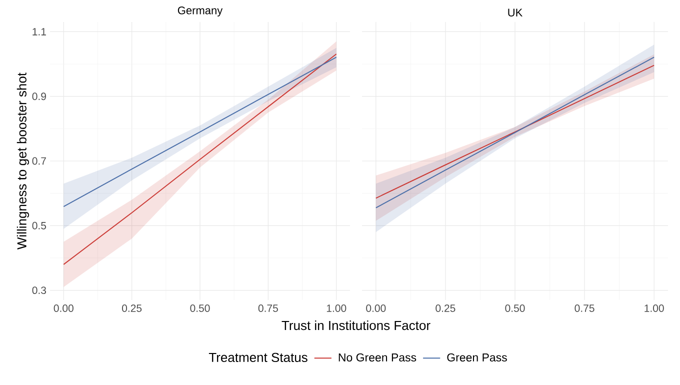  What do you see at coordinates (515, 12) in the screenshot?
I see `chart-title: UK` at bounding box center [515, 12].